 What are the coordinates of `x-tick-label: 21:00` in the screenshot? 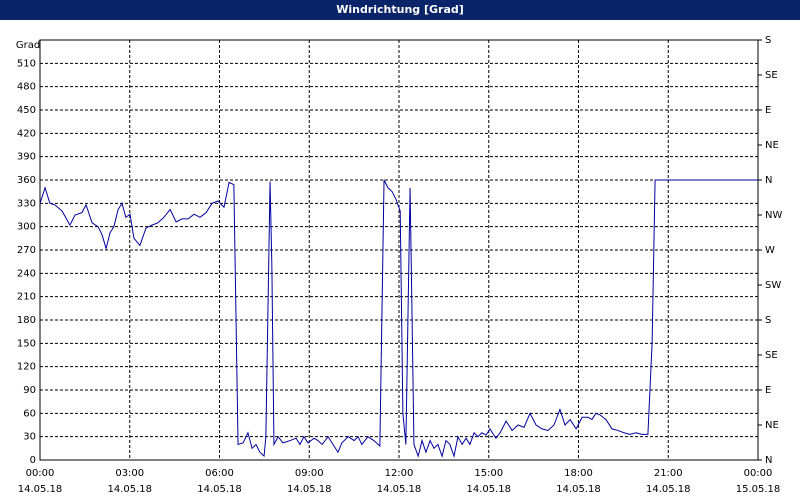 It's located at (668, 473).